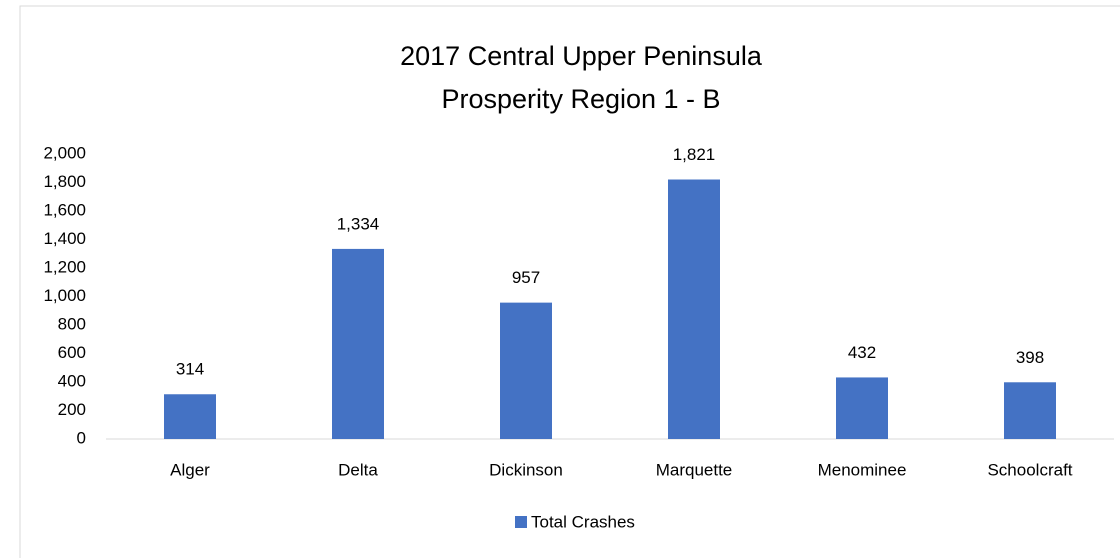  I want to click on legend-swatch, so click(521, 522).